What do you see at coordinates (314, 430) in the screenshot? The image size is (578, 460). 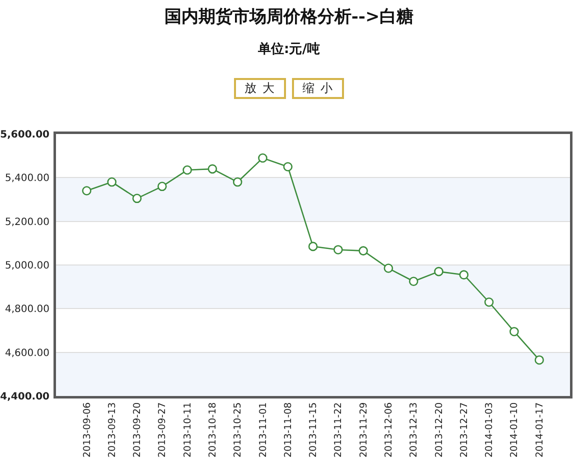 I see `x-tick-label: 2013-11-15` at bounding box center [314, 430].